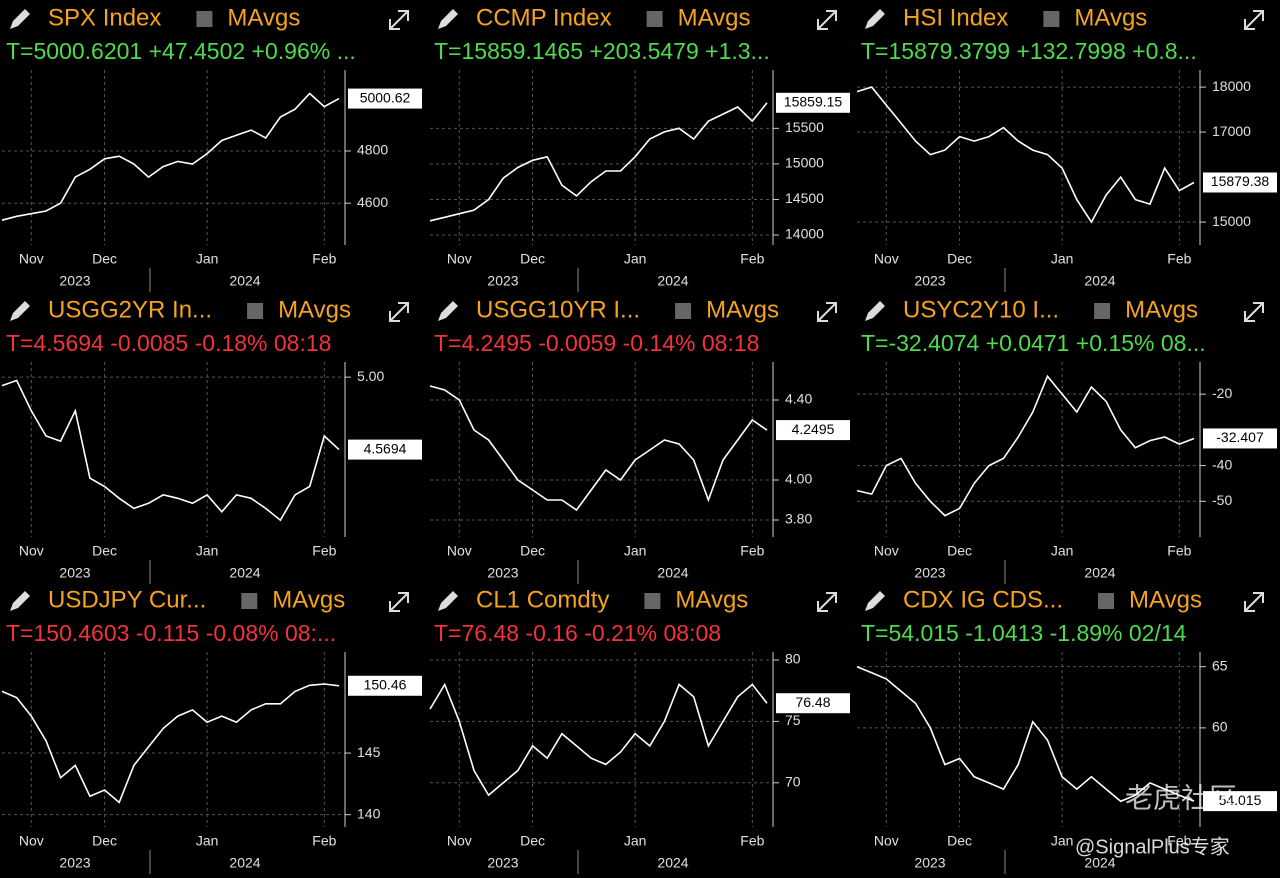  What do you see at coordinates (955, 17) in the screenshot?
I see `panel-title: HSI Index` at bounding box center [955, 17].